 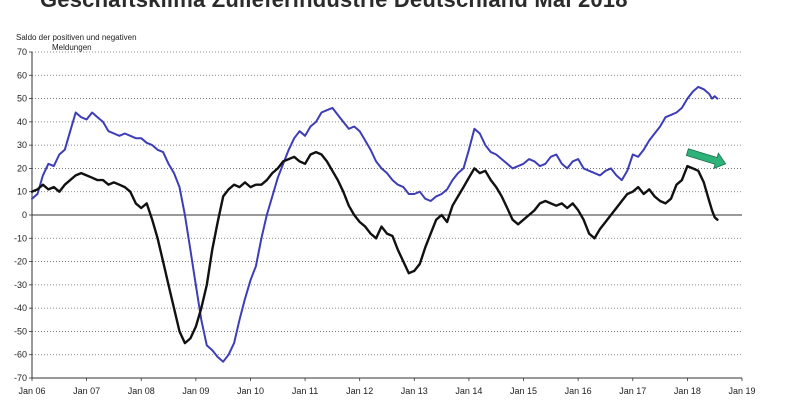 I want to click on y-tick-label: -40, so click(x=20, y=308).